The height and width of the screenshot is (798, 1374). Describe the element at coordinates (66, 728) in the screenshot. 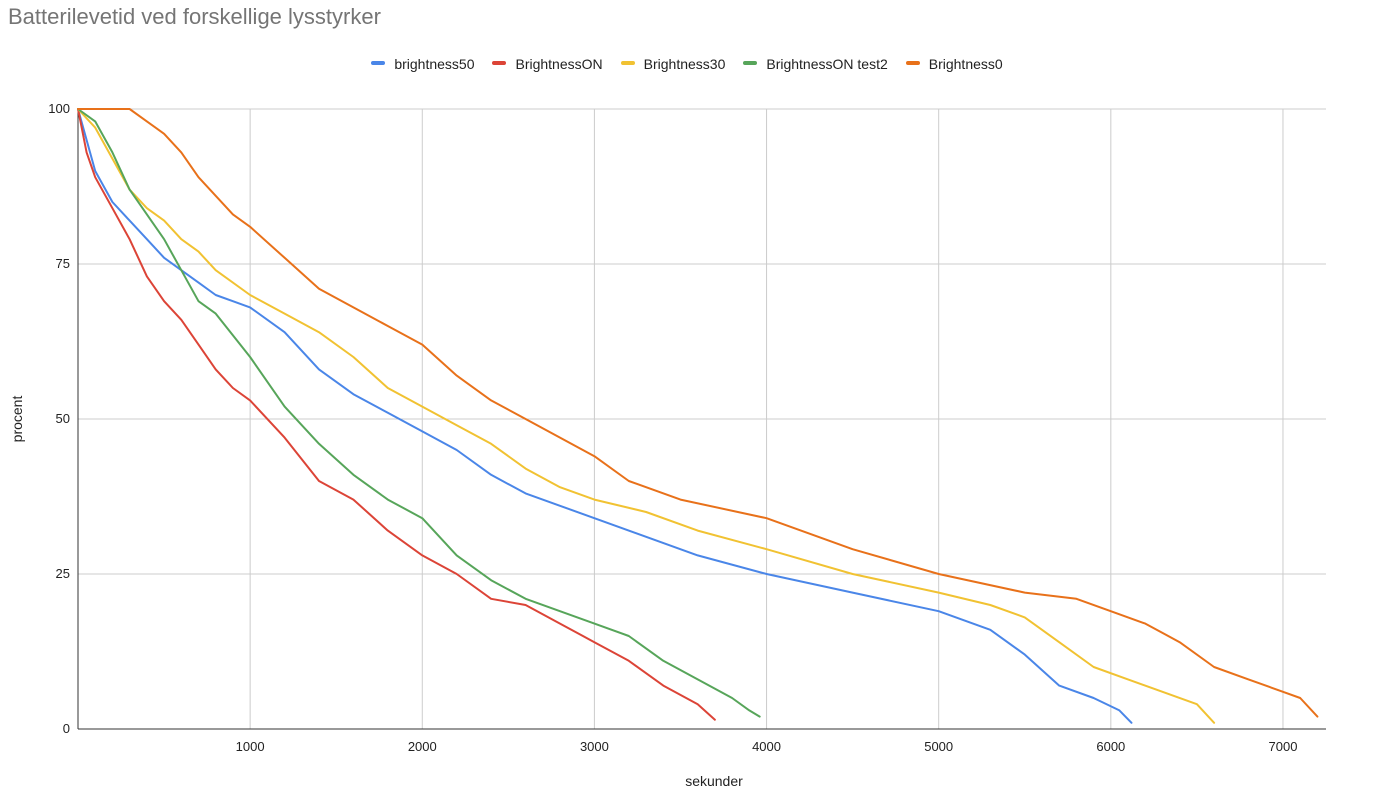

I see `y-tick-label: 0` at that location.